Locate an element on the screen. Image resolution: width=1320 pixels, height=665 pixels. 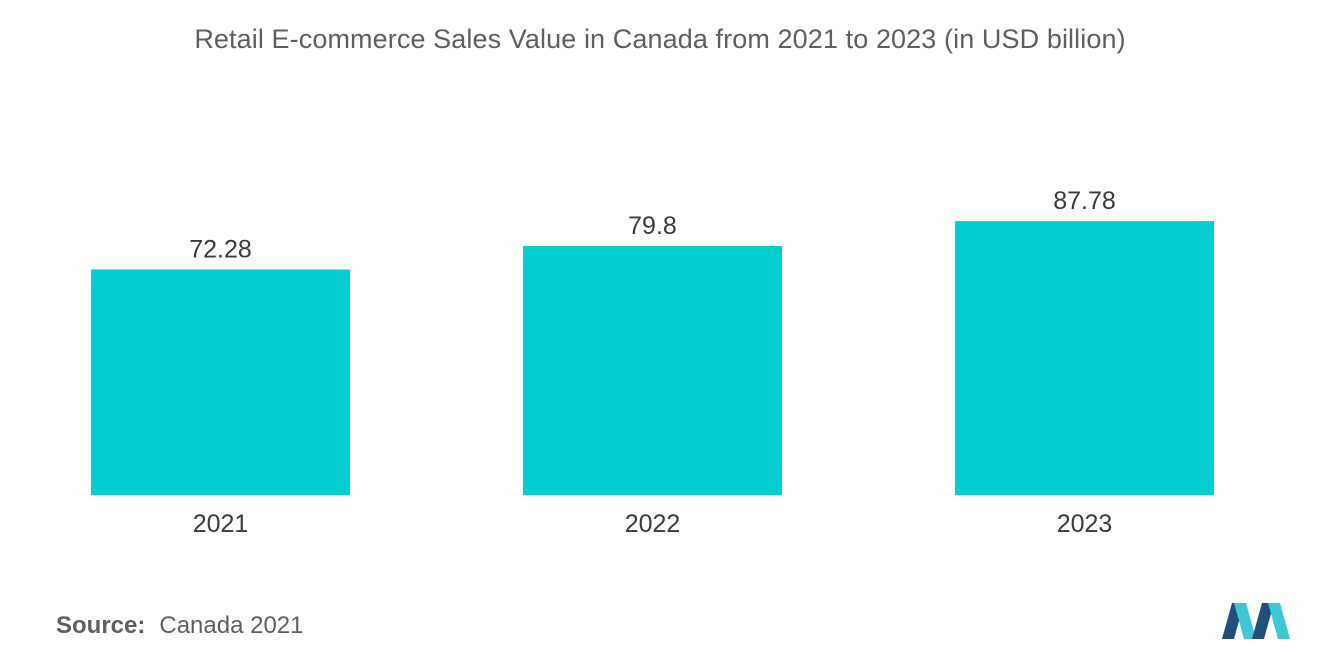
value-label-2021: 72.28 is located at coordinates (220, 249).